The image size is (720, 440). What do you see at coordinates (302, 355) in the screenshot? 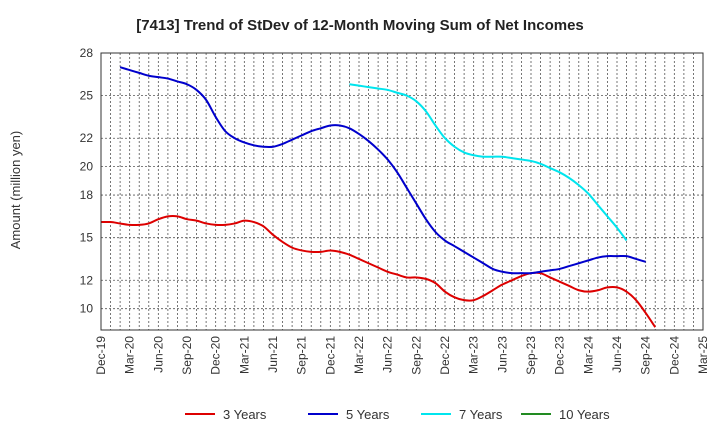
I see `x-tick-label: Sep-21` at bounding box center [302, 355].